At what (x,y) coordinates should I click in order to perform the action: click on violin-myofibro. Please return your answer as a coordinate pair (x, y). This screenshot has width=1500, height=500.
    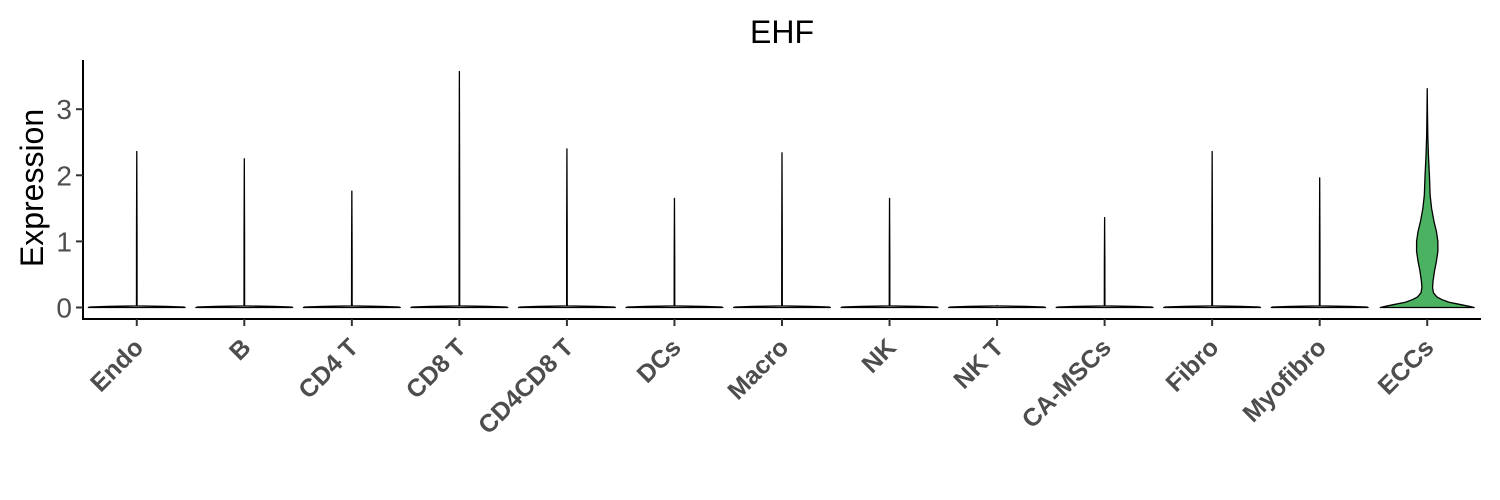
    Looking at the image, I should click on (1319, 243).